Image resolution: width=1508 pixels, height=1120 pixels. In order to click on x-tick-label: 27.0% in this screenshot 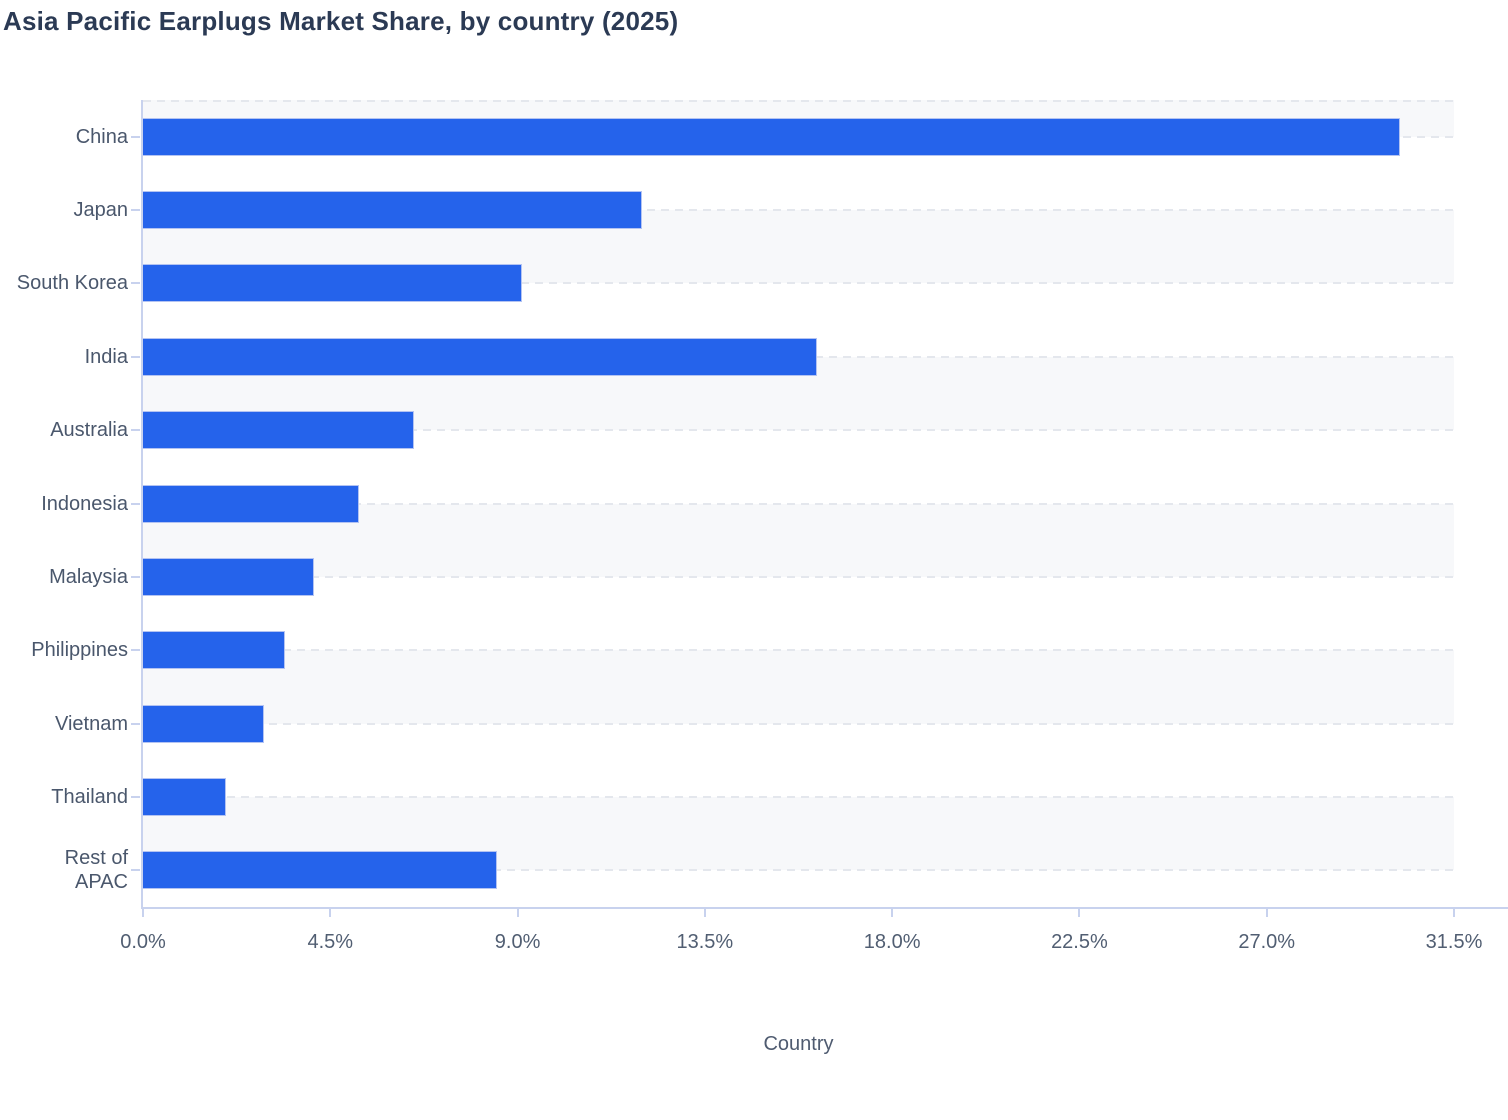, I will do `click(1267, 942)`.